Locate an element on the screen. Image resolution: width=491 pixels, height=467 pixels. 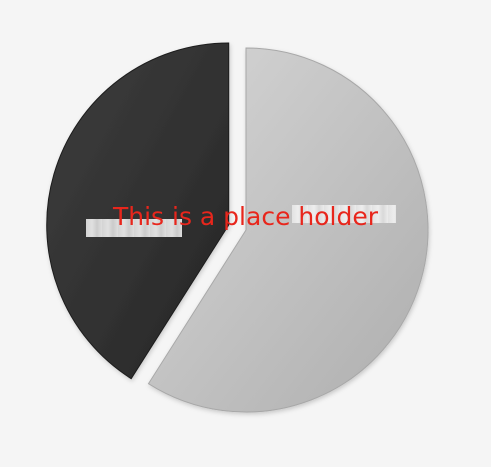
slice-label-right is located at coordinates (344, 214).